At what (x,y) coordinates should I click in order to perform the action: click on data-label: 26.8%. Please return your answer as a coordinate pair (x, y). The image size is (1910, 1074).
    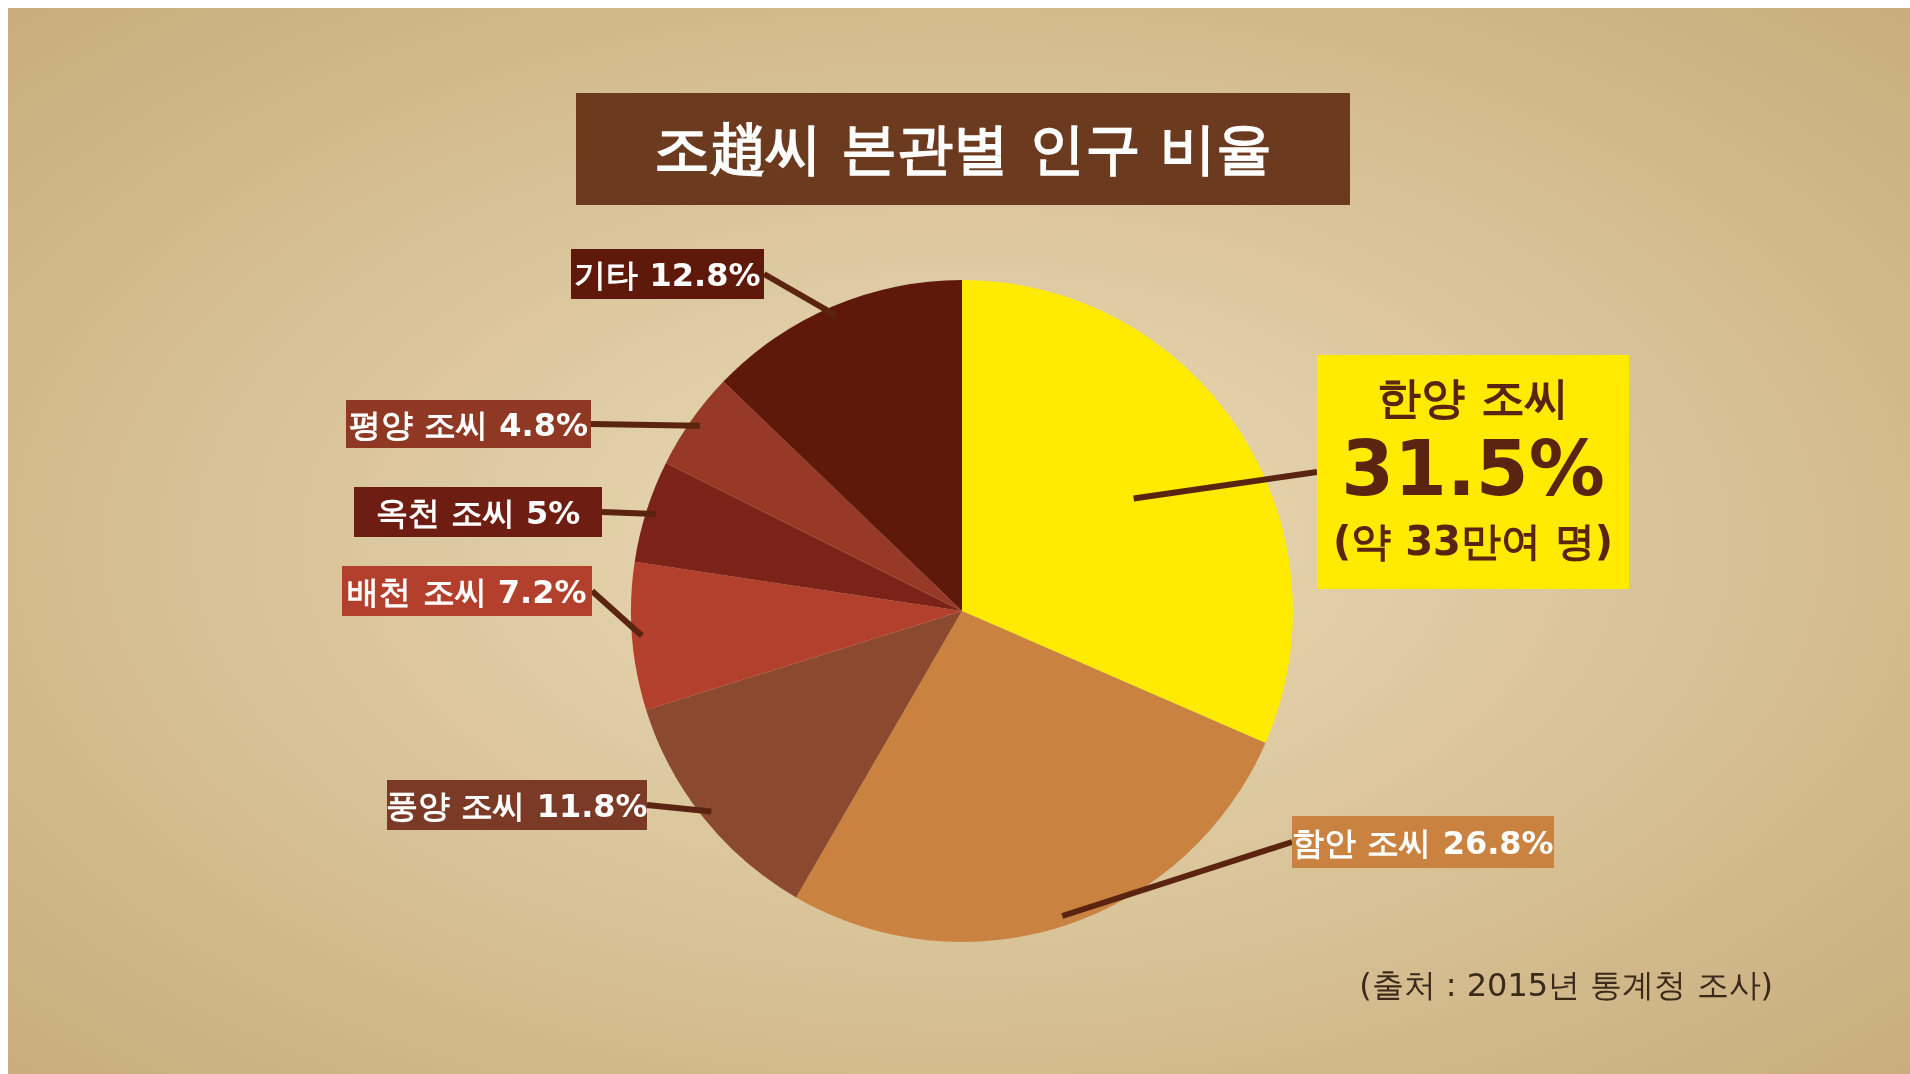
    Looking at the image, I should click on (1498, 843).